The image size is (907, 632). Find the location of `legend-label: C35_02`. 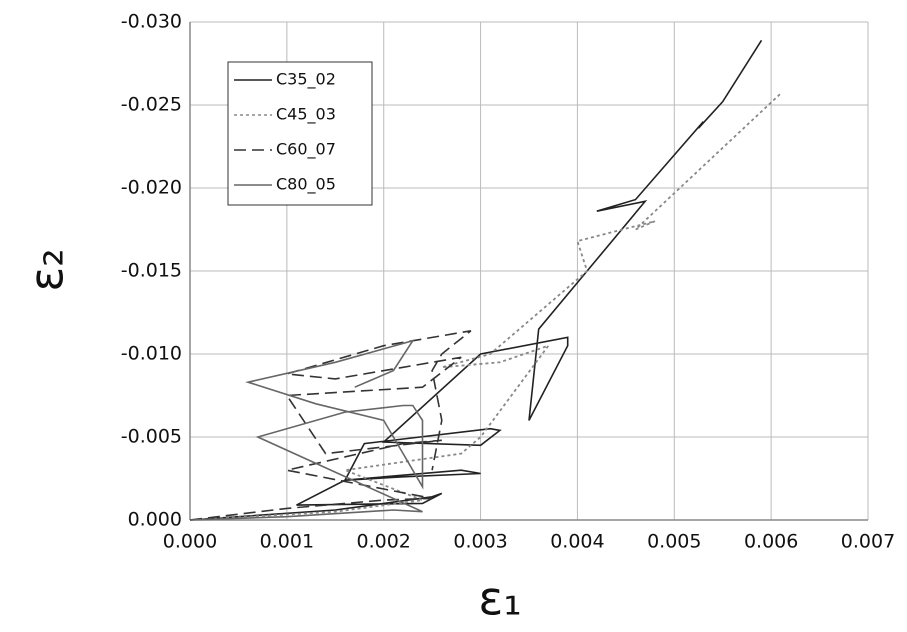

legend-label: C35_02 is located at coordinates (306, 80).